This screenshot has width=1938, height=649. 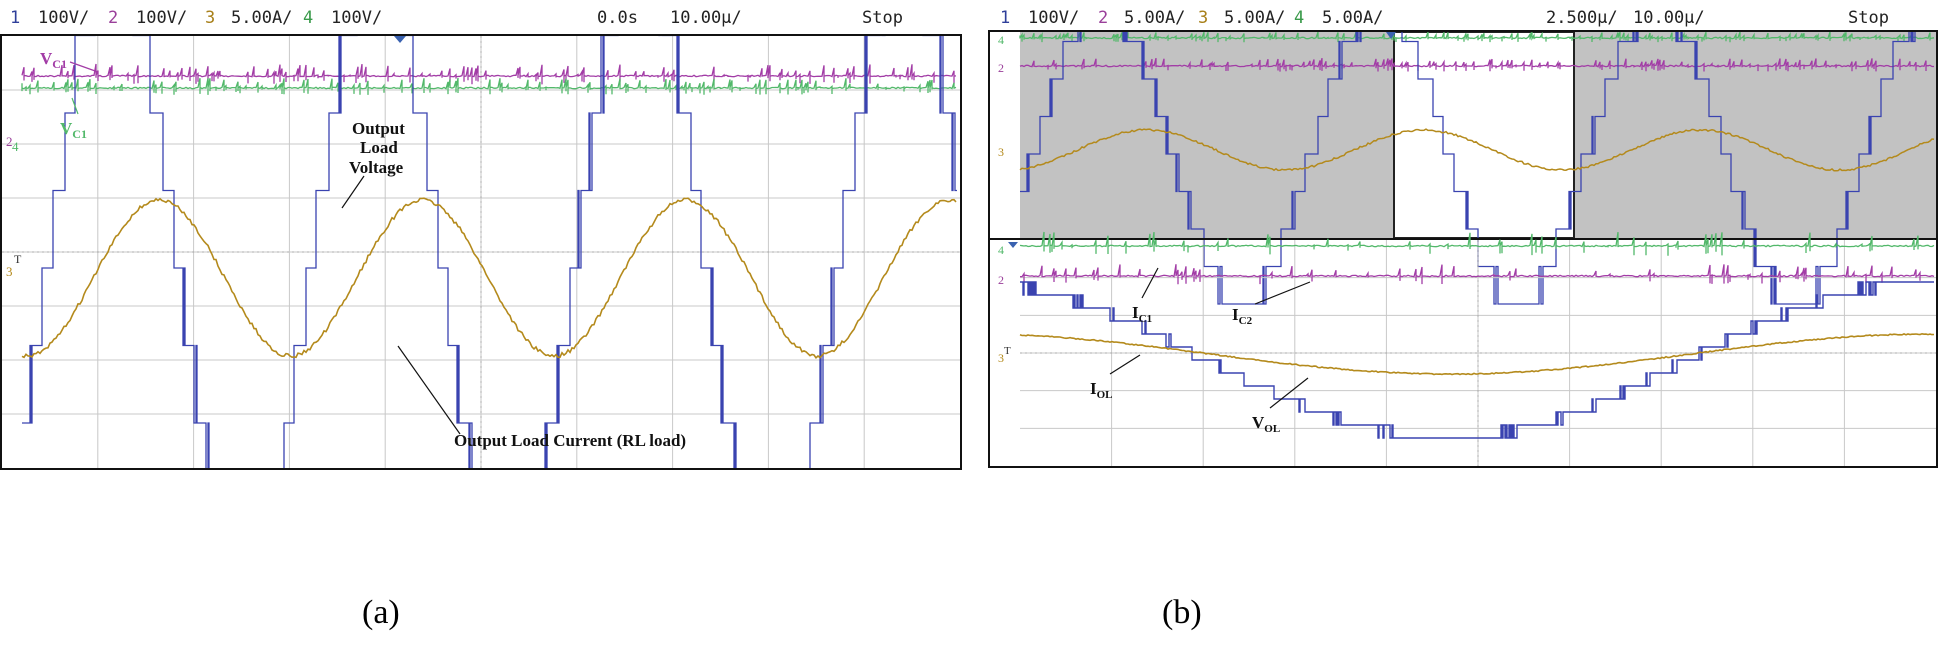 What do you see at coordinates (1001, 68) in the screenshot?
I see `marker-ch2-top: 2` at bounding box center [1001, 68].